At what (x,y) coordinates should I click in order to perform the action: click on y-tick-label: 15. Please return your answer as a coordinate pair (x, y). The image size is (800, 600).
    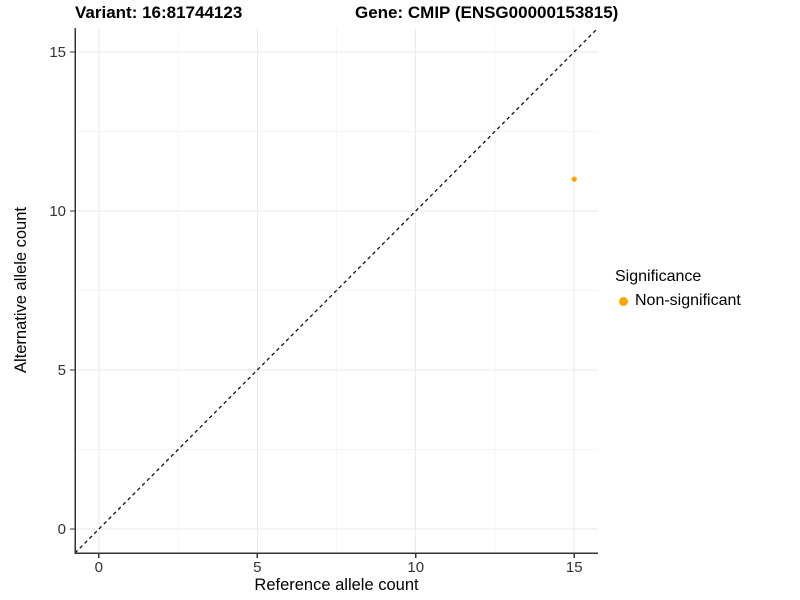
    Looking at the image, I should click on (57, 52).